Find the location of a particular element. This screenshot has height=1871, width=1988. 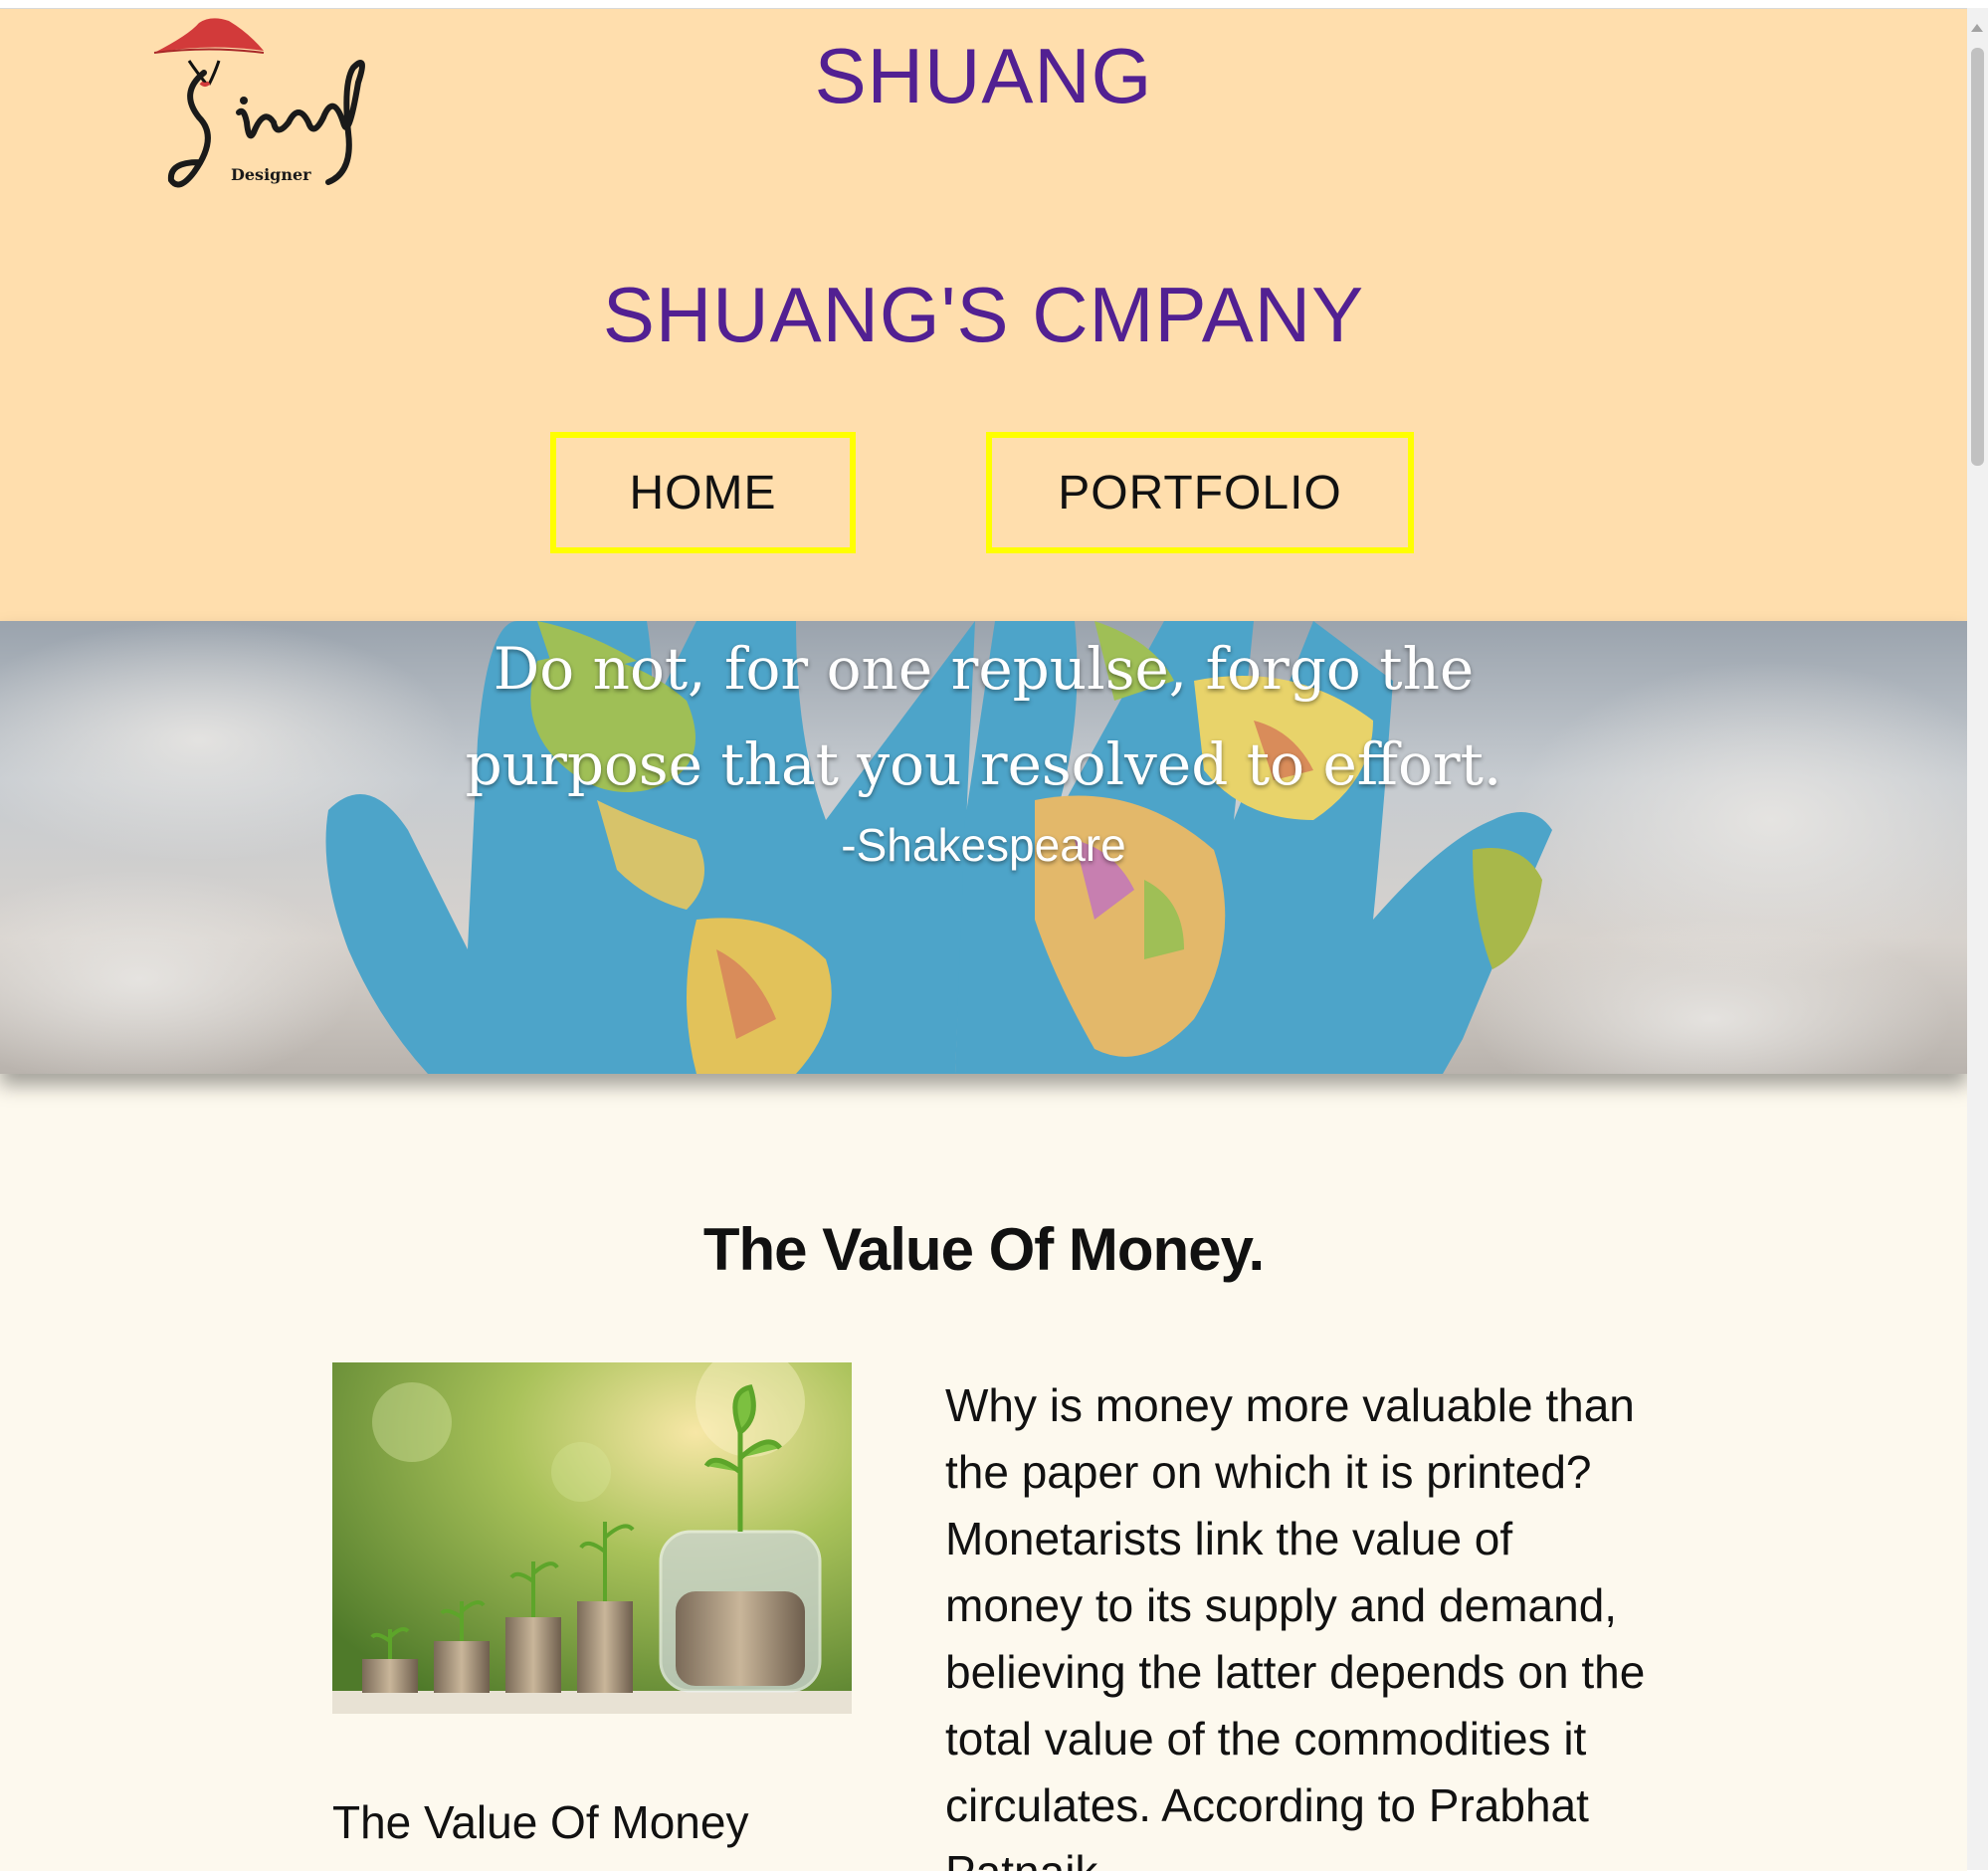

vertical-scrollbar is located at coordinates (1978, 939).